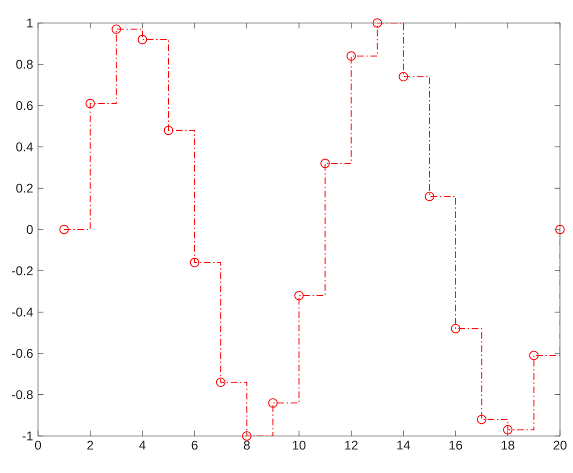 Image resolution: width=573 pixels, height=473 pixels. What do you see at coordinates (508, 445) in the screenshot?
I see `x-tick-label: 18` at bounding box center [508, 445].